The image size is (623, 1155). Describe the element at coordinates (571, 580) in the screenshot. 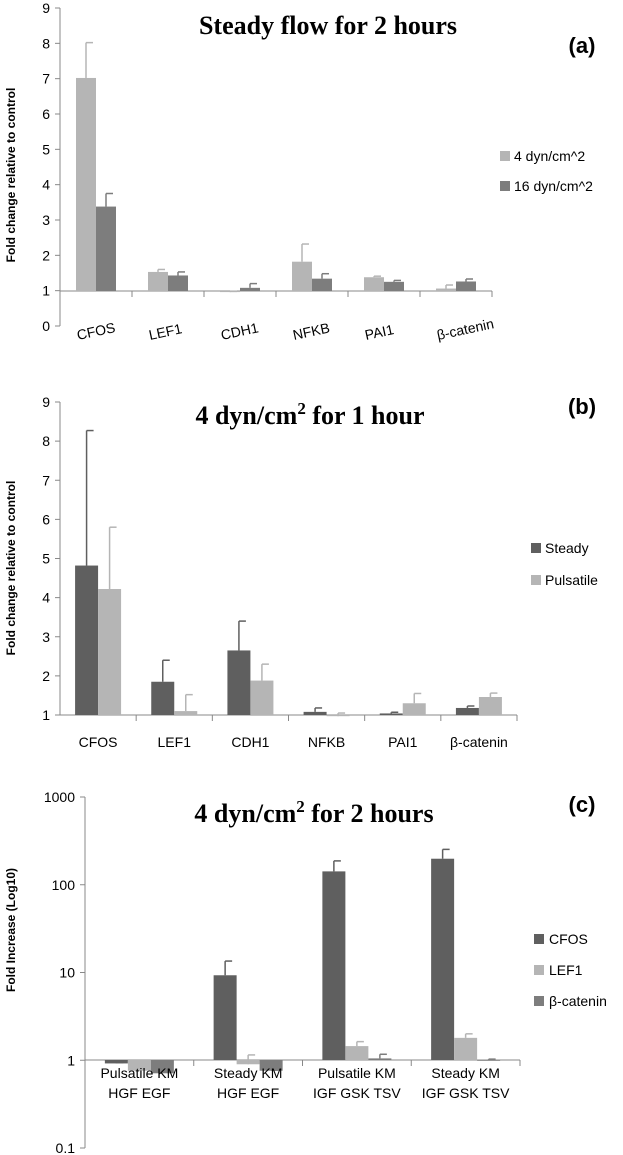

I see `chart-b-legend-label-2: Pulsatile` at that location.